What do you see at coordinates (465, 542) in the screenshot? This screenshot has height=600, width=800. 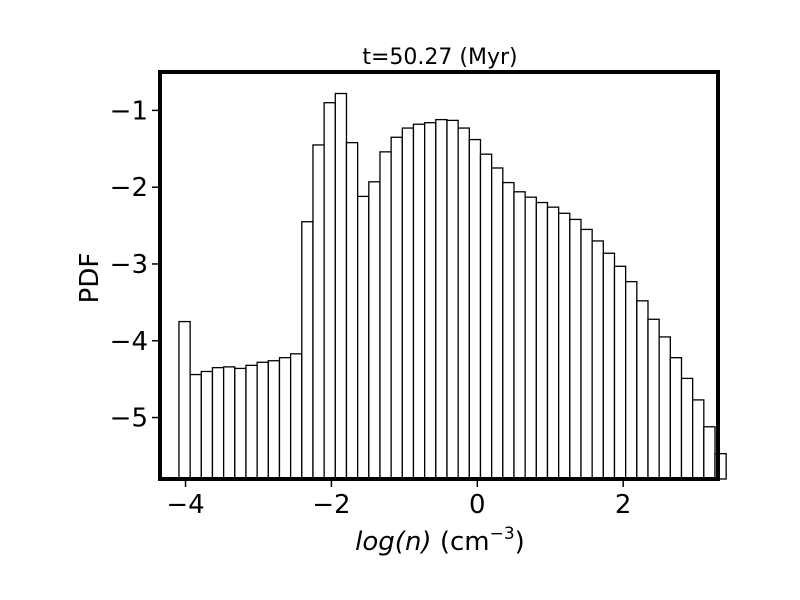 I see `x-axis-label-unit: (cm` at bounding box center [465, 542].